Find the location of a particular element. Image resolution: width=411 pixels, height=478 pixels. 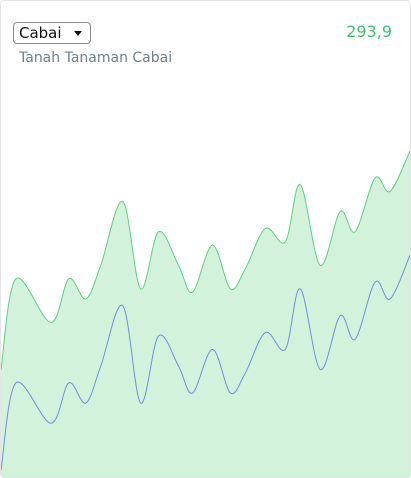

subtitle: Tanah Tanaman Cabai is located at coordinates (96, 58).